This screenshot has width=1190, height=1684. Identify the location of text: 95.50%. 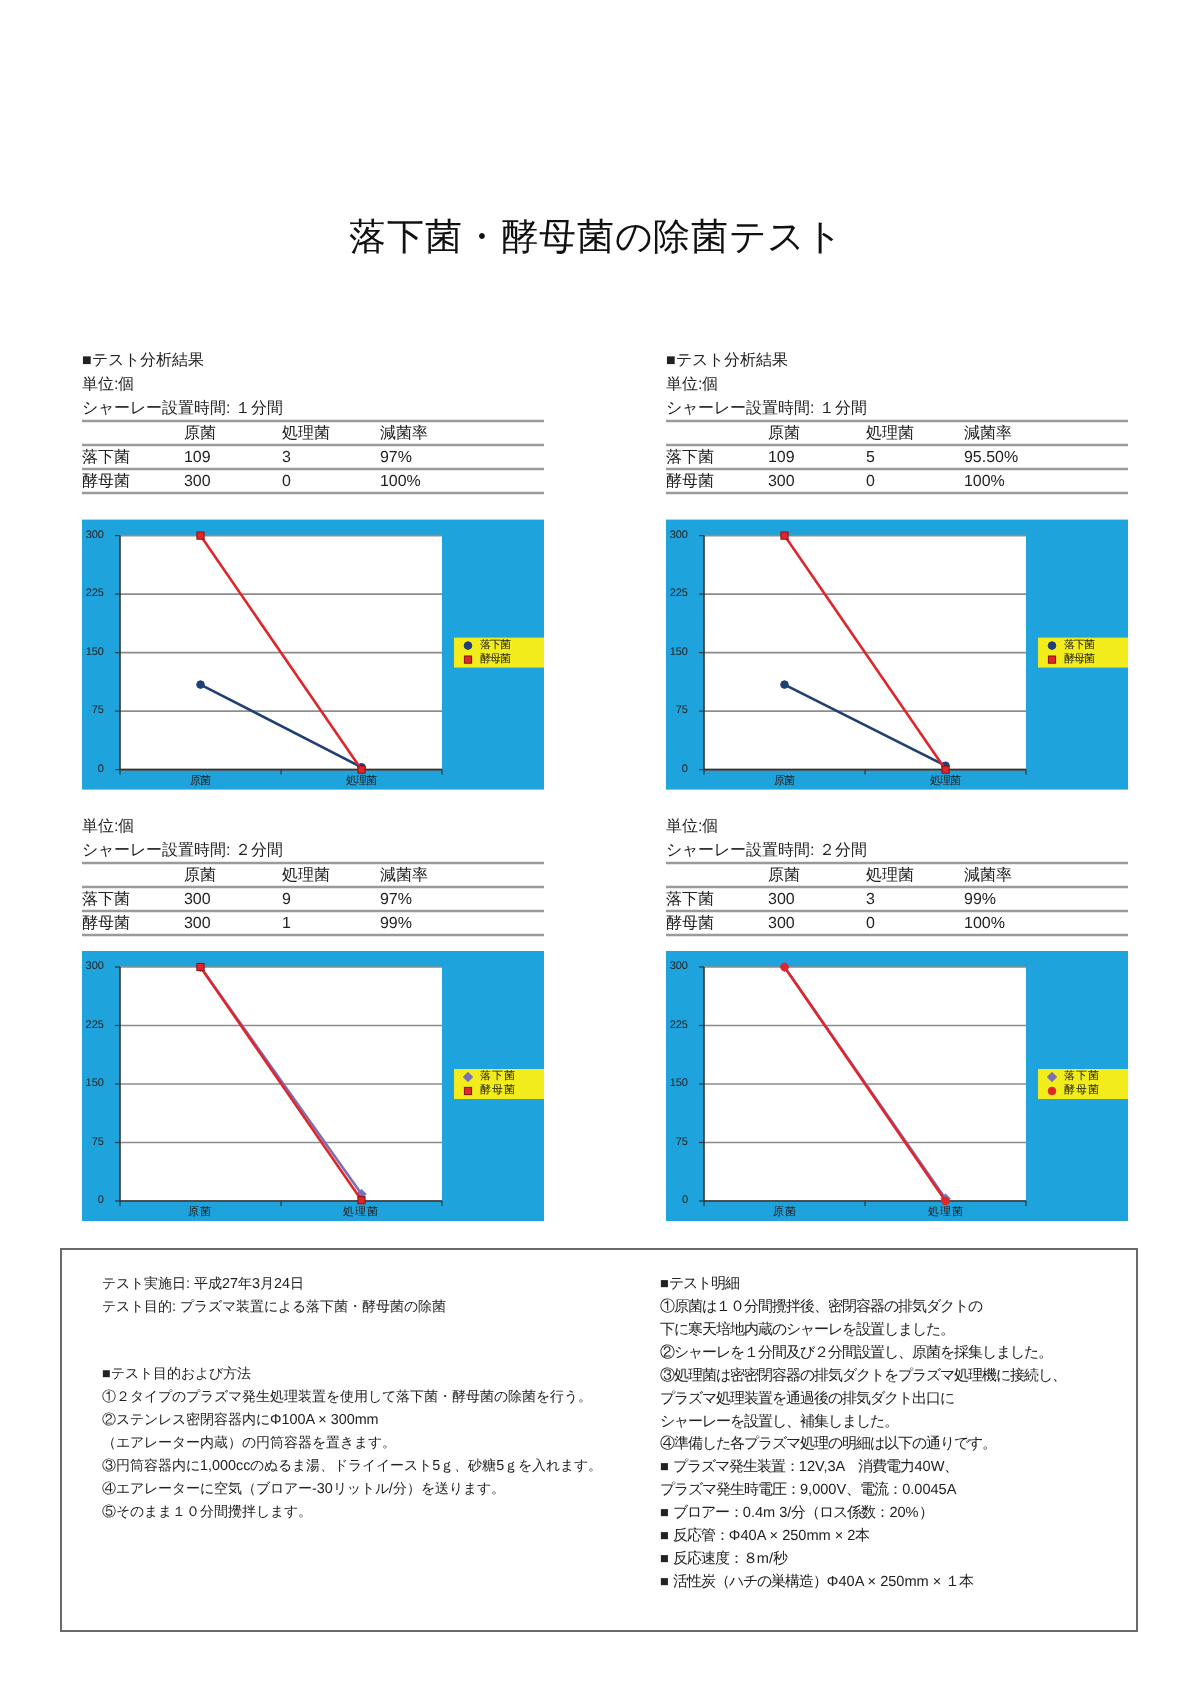
(991, 457).